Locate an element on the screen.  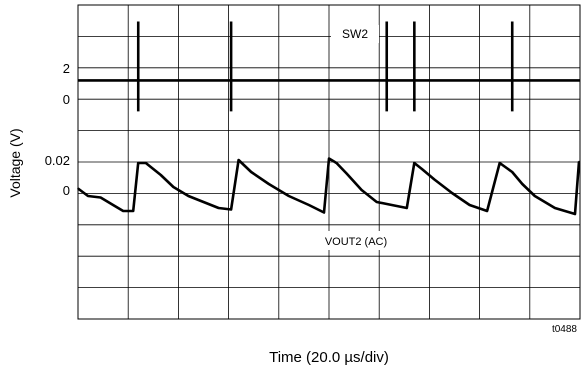
vout2-channel-label: VOUT2 (AC) is located at coordinates (356, 242).